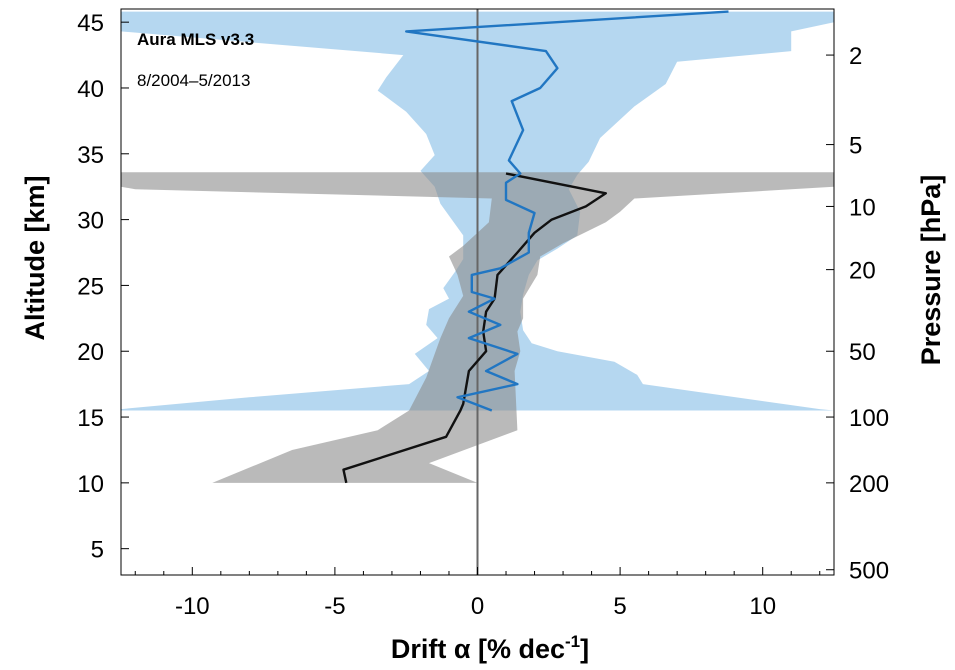 The width and height of the screenshot is (955, 670). What do you see at coordinates (584, 649) in the screenshot?
I see `x-axis-title-end: ]` at bounding box center [584, 649].